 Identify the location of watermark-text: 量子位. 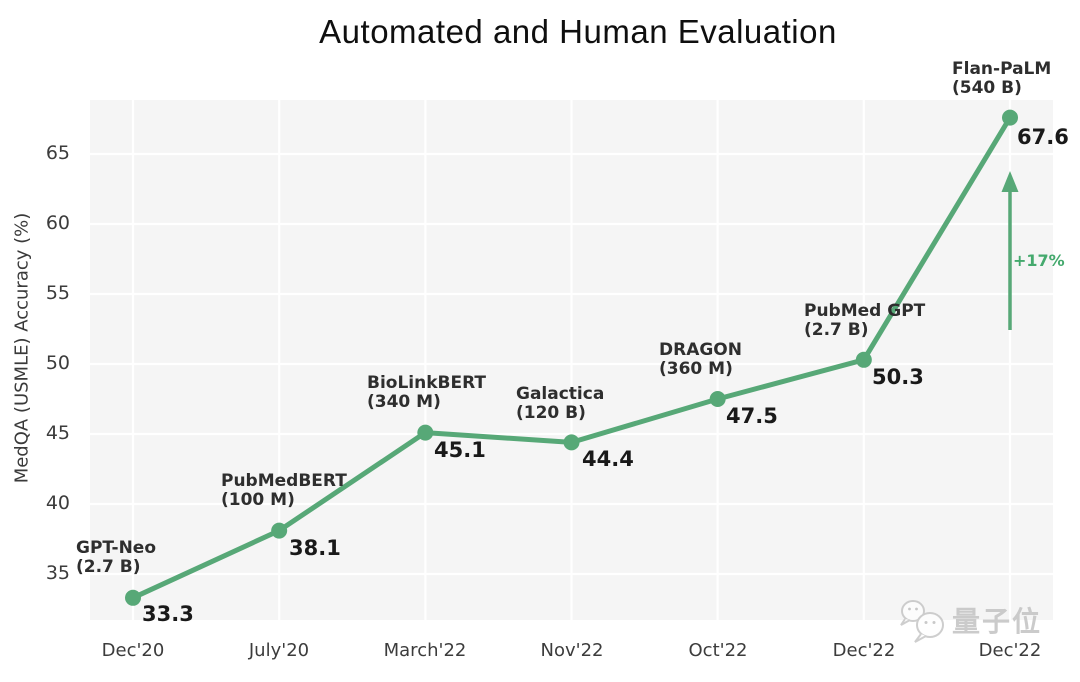
(997, 621).